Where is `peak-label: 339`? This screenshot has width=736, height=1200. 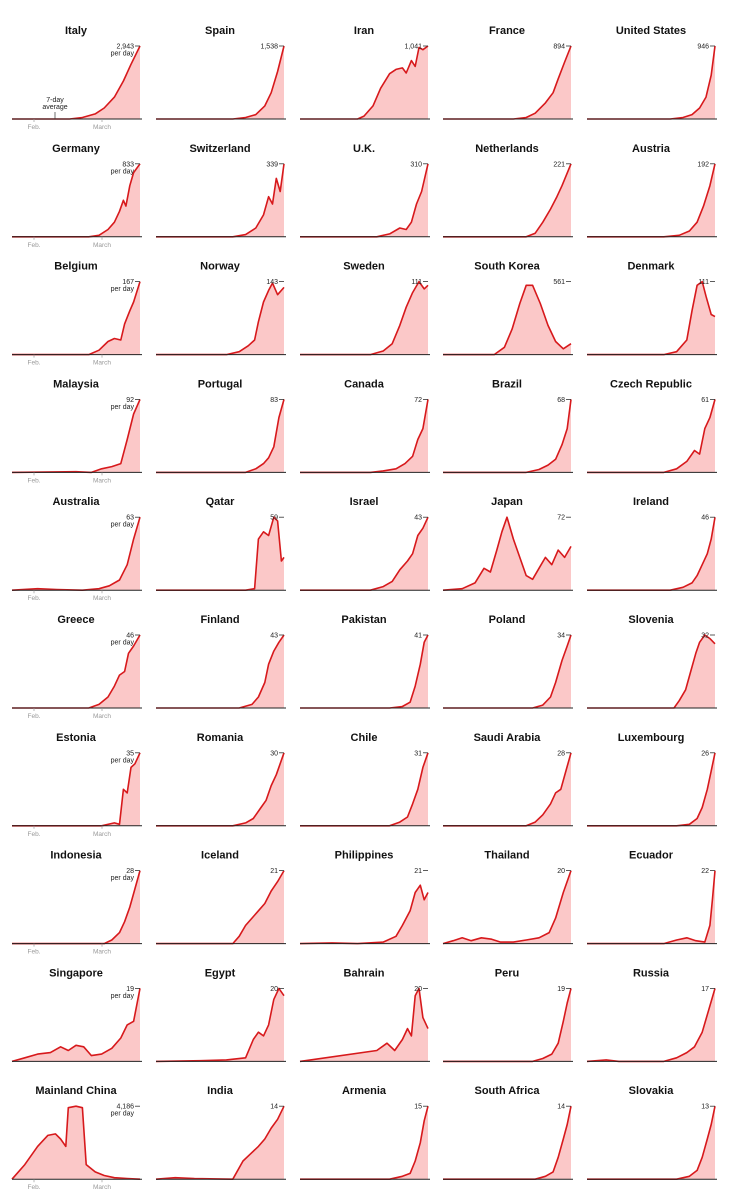
peak-label: 339 is located at coordinates (272, 164).